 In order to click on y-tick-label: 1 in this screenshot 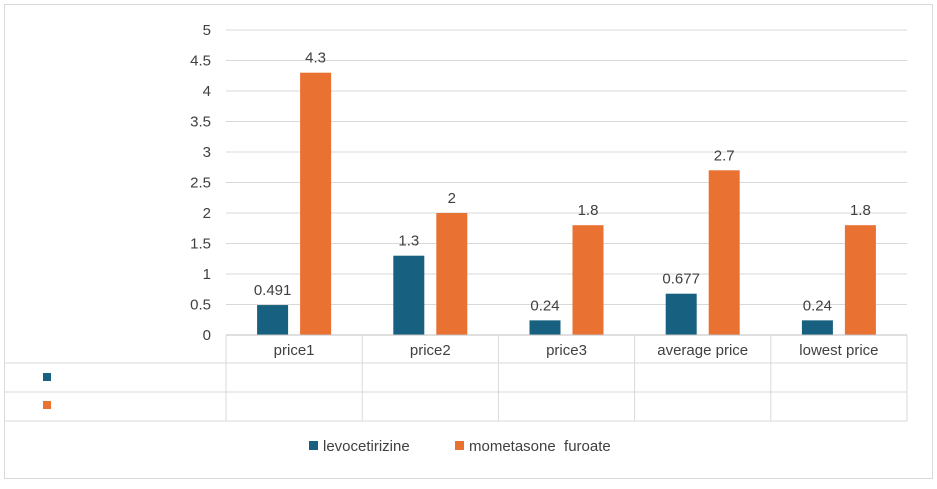, I will do `click(207, 274)`.